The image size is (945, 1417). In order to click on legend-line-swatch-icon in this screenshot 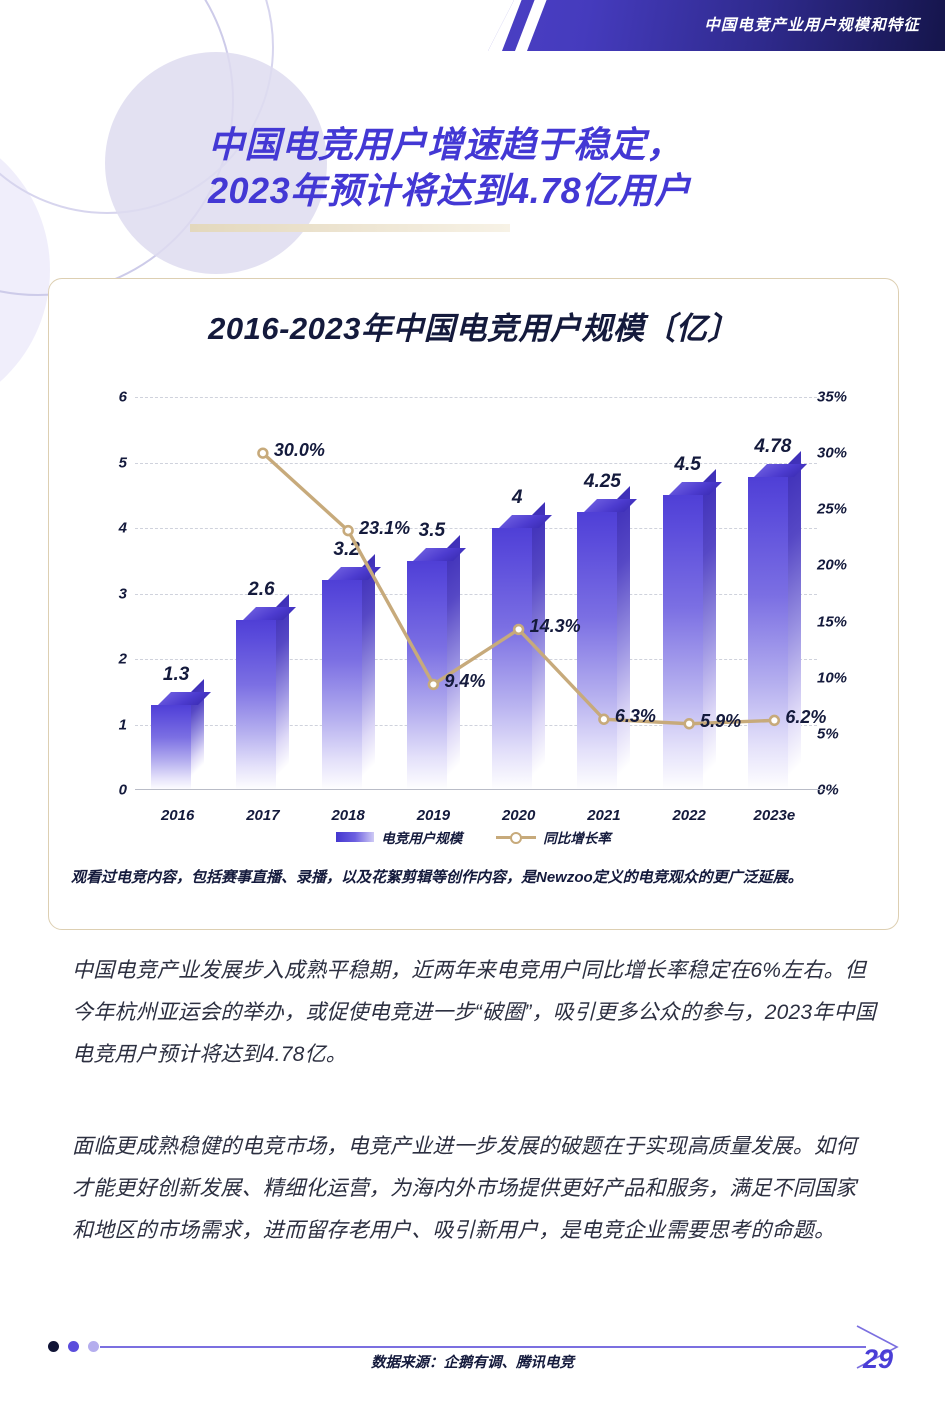, I will do `click(516, 837)`.